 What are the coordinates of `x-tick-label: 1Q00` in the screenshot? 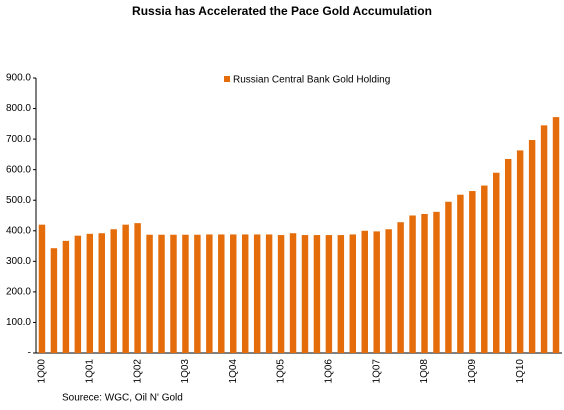 It's located at (42, 371).